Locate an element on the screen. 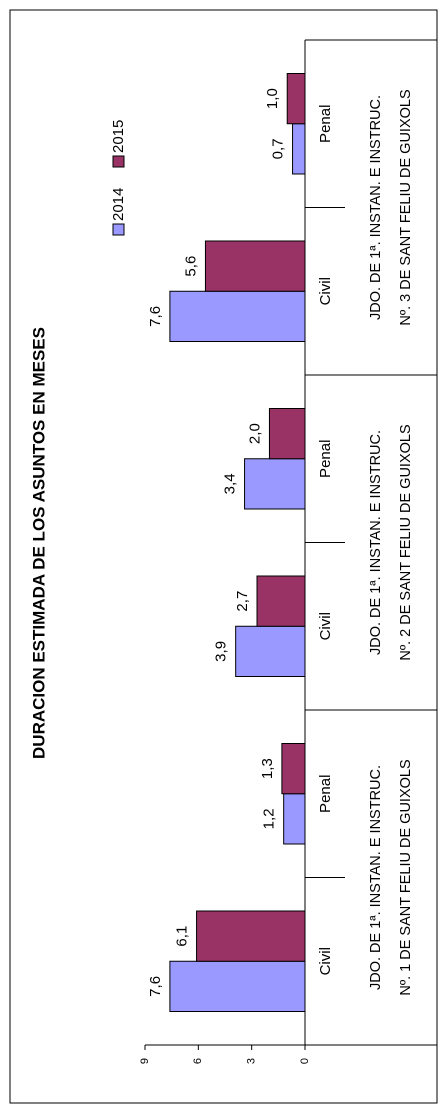 This screenshot has width=447, height=1118. value-label: 3,9 is located at coordinates (221, 651).